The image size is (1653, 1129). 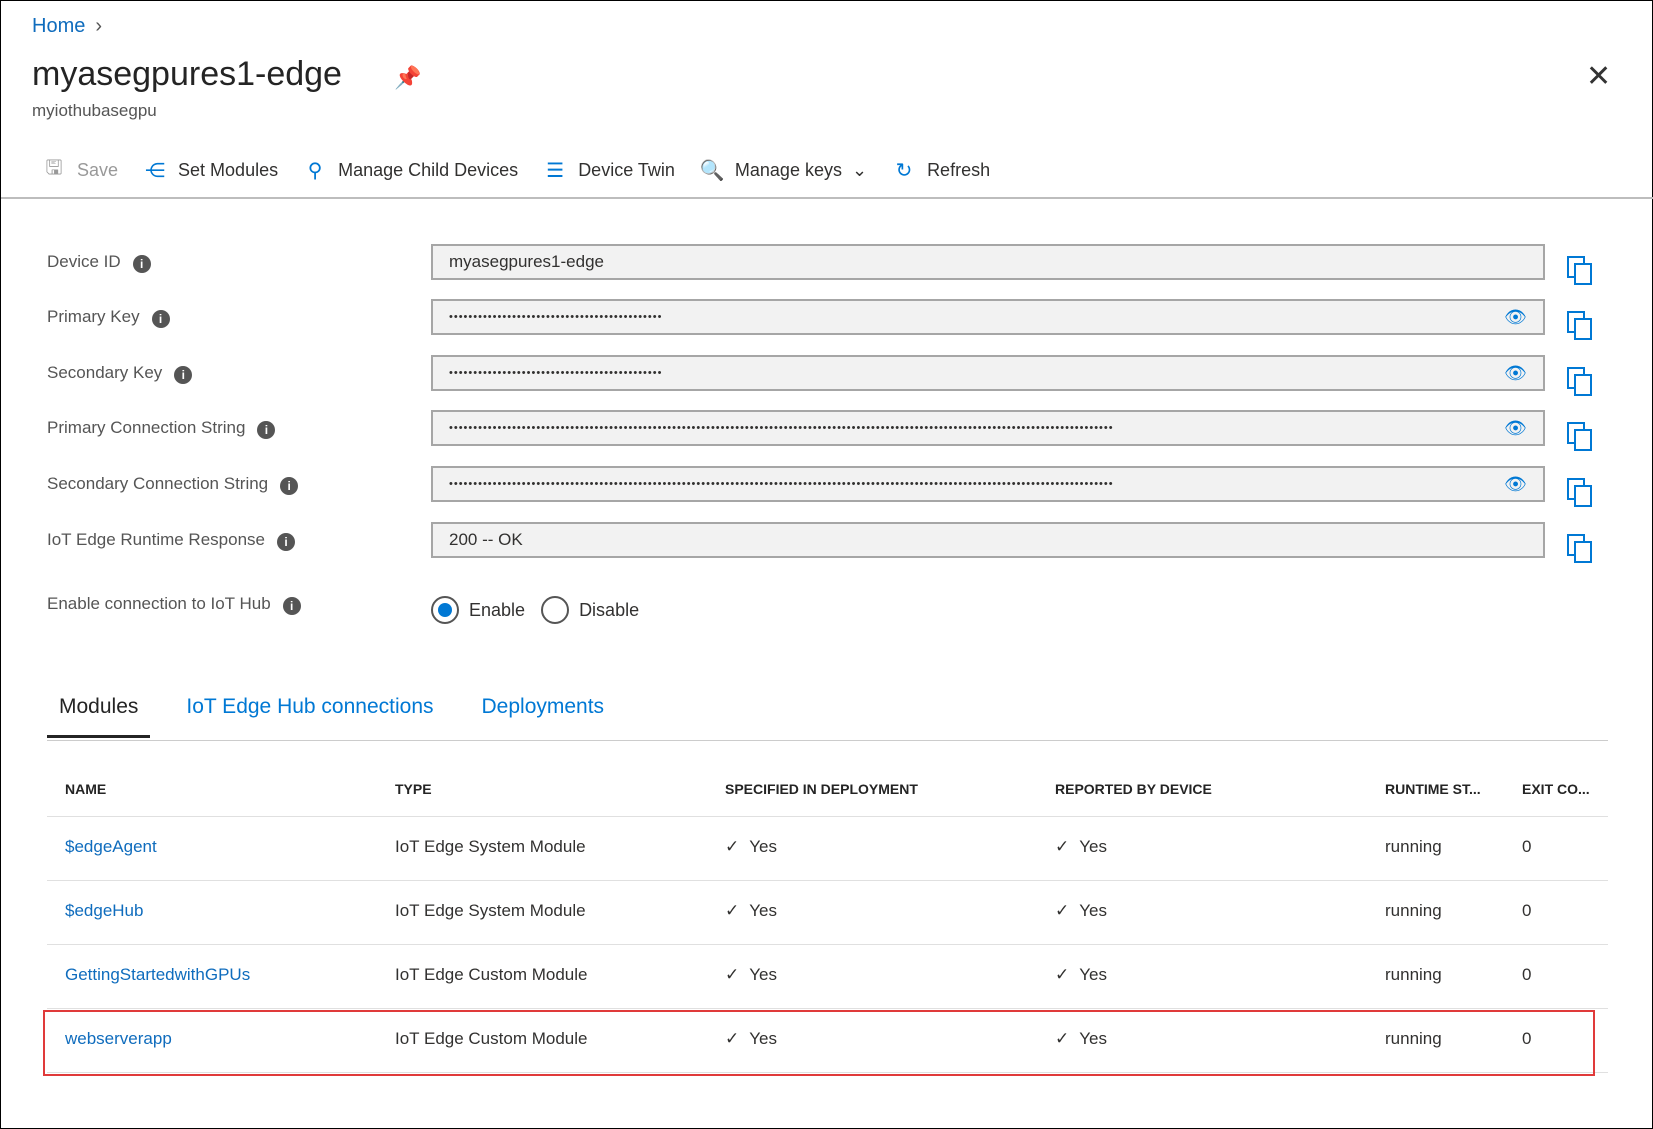 What do you see at coordinates (408, 77) in the screenshot?
I see `pin-icon: 📌` at bounding box center [408, 77].